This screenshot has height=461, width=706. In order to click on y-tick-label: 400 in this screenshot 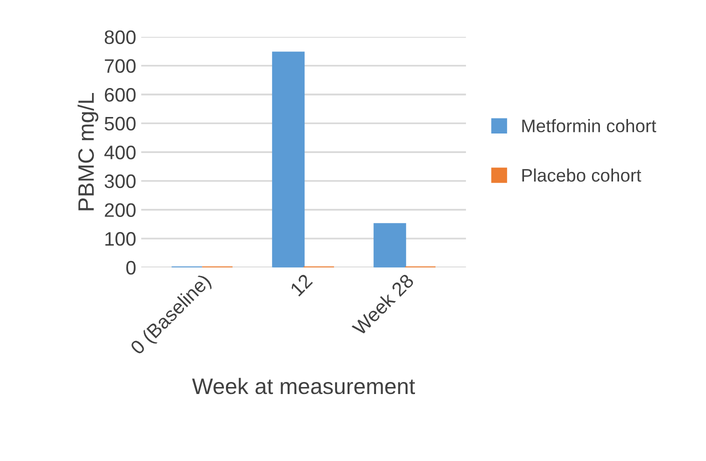, I will do `click(120, 153)`.